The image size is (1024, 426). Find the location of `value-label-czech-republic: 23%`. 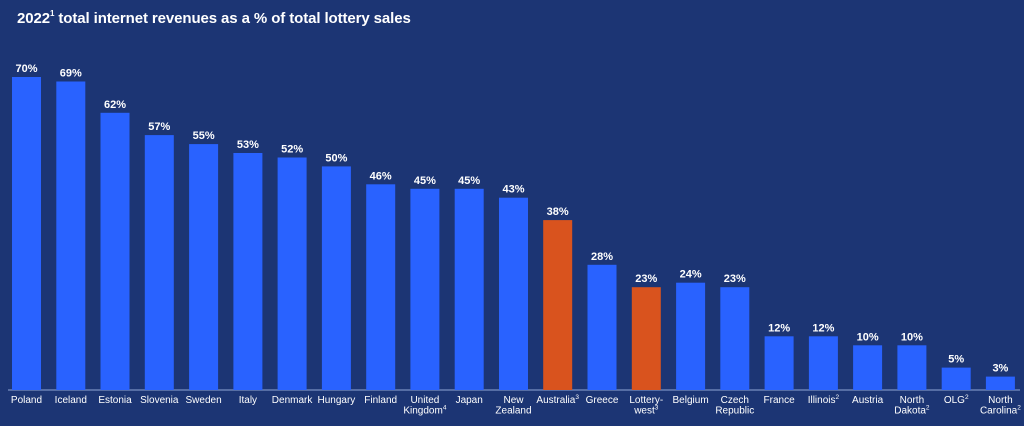

value-label-czech-republic: 23% is located at coordinates (735, 279).